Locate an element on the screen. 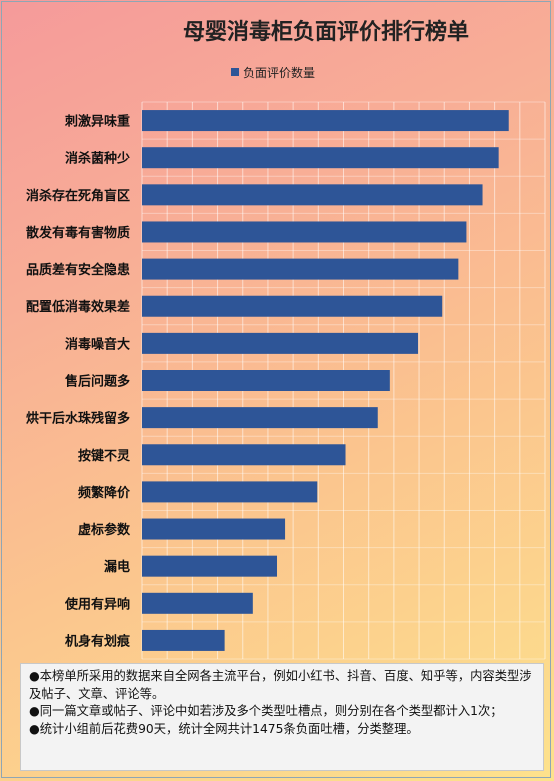 This screenshot has height=781, width=554. note-2: ●同一篇文章或帖子、评论中如若涉及多个类型吐槽点，则分别在各个类型都计入1次； is located at coordinates (266, 711).